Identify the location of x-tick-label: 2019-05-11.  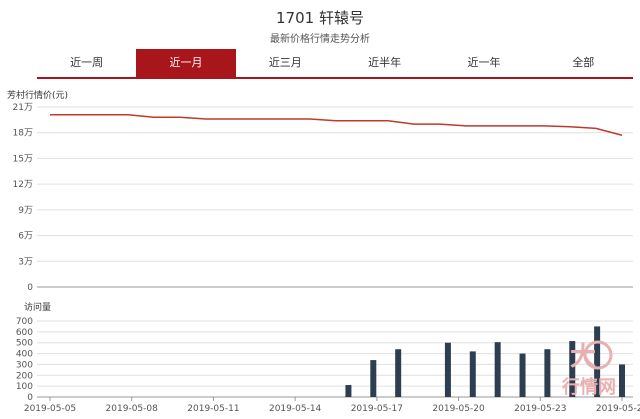
(213, 409).